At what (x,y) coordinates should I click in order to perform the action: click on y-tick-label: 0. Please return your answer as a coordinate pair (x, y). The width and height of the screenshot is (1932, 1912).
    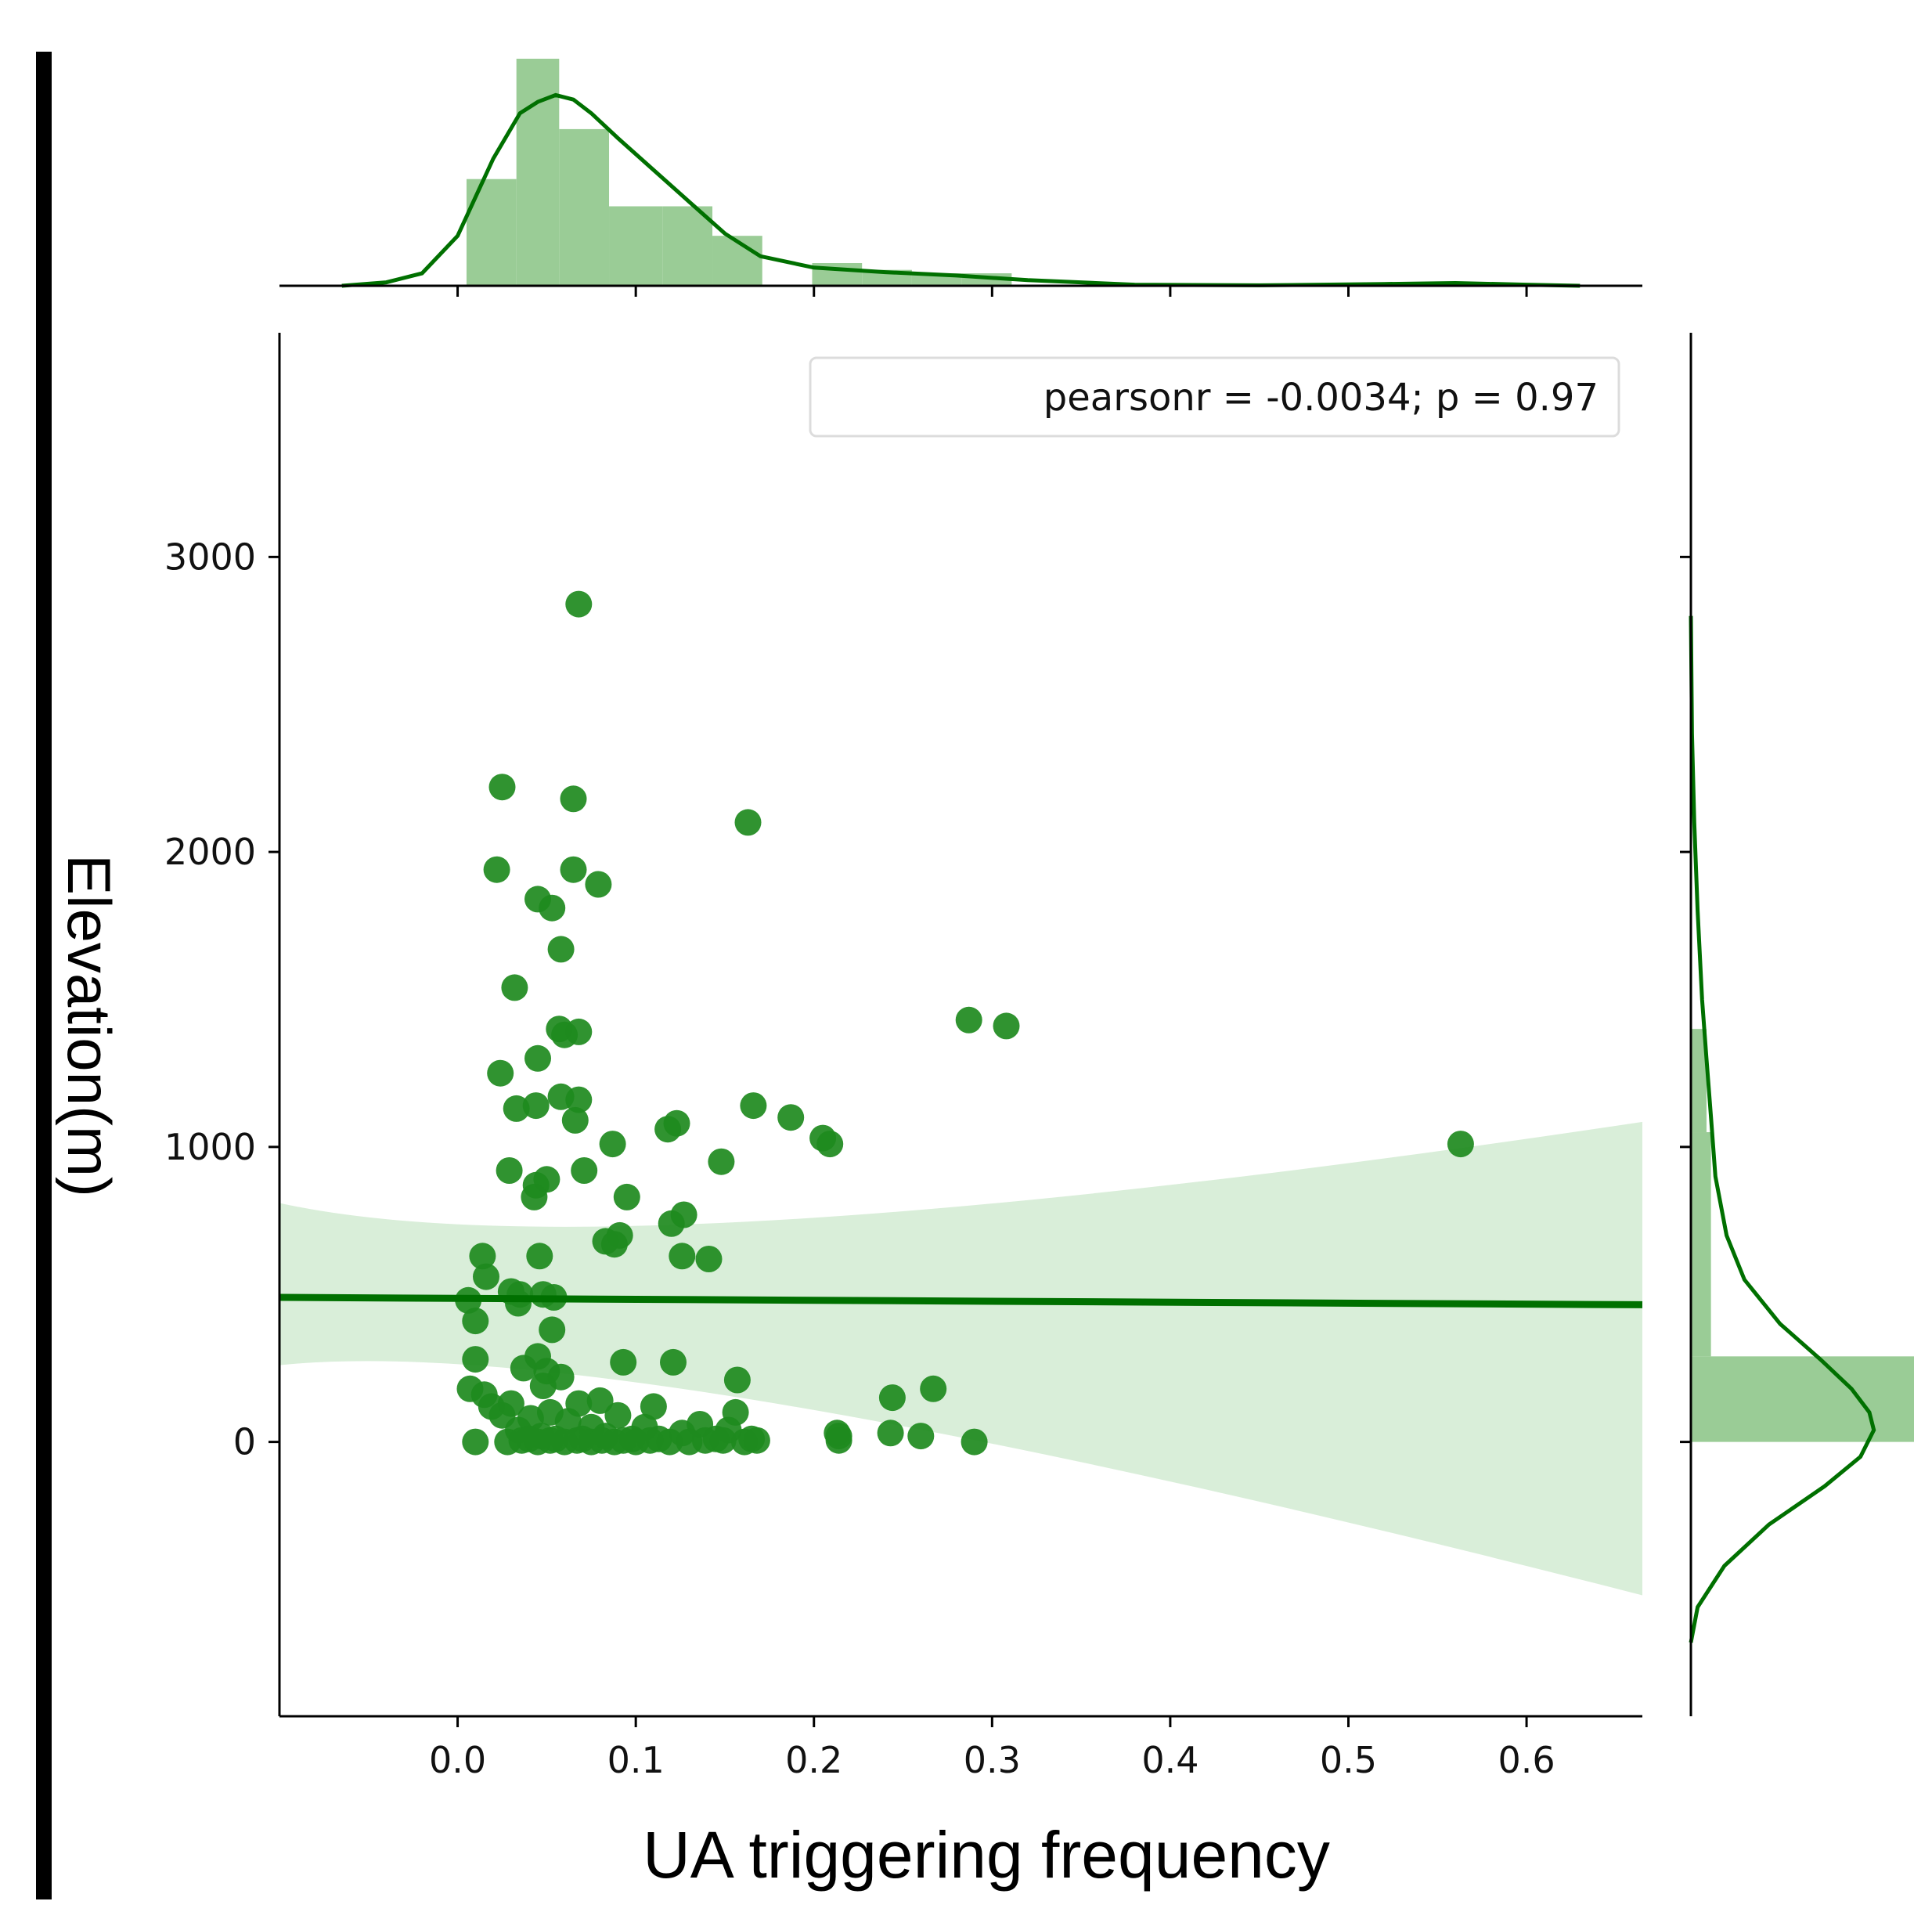
    Looking at the image, I should click on (244, 1442).